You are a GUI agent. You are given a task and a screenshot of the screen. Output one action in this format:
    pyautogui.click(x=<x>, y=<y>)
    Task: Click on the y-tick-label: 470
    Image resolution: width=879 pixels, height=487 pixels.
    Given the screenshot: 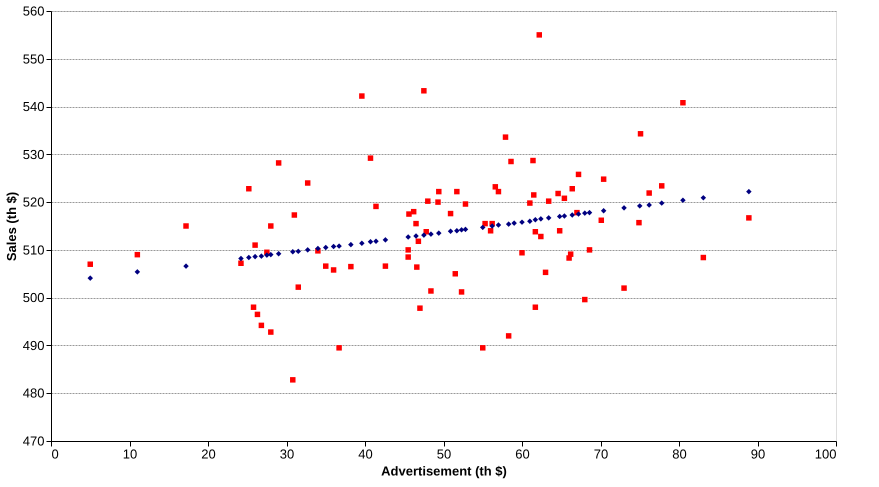 What is the action you would take?
    pyautogui.click(x=33, y=441)
    